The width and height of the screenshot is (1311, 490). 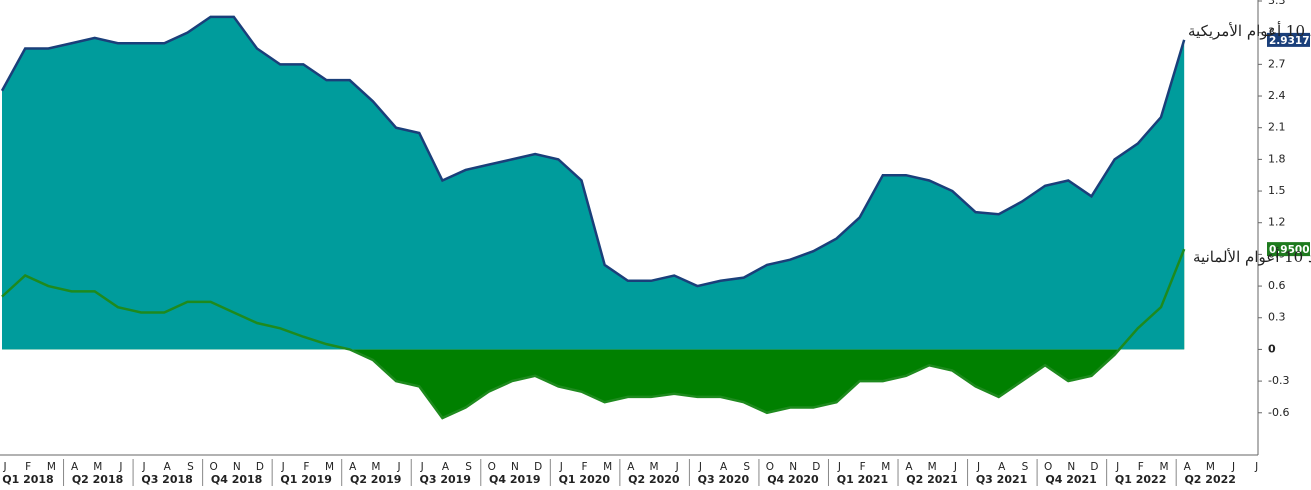 What do you see at coordinates (1277, 95) in the screenshot?
I see `y-tick-label: 2.4` at bounding box center [1277, 95].